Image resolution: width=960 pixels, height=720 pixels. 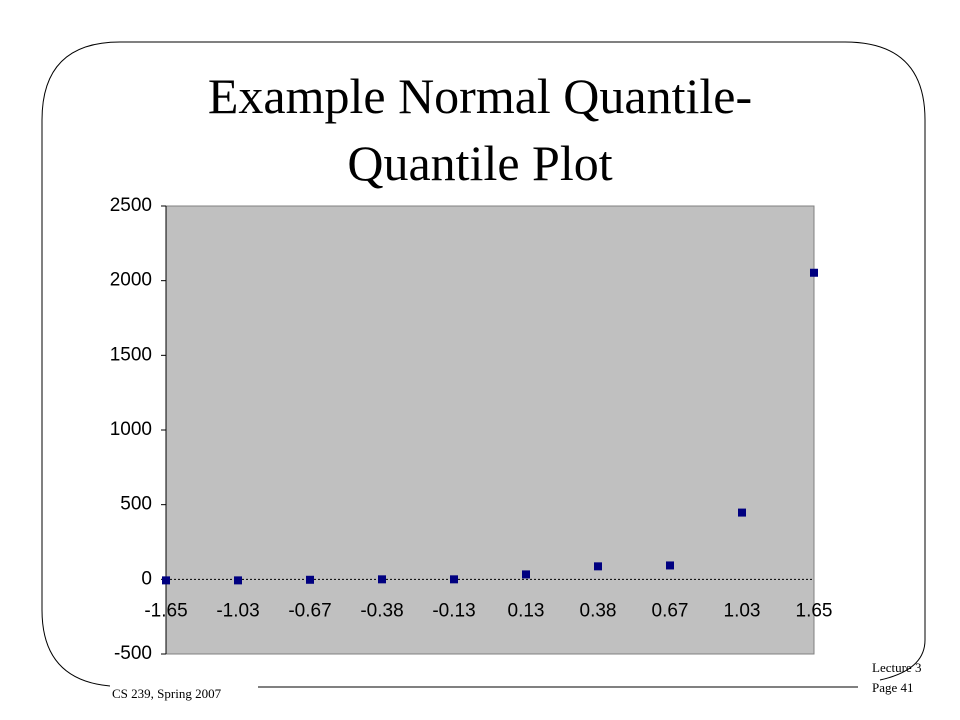 I want to click on slide-title: Quantile Plot, so click(x=479, y=163).